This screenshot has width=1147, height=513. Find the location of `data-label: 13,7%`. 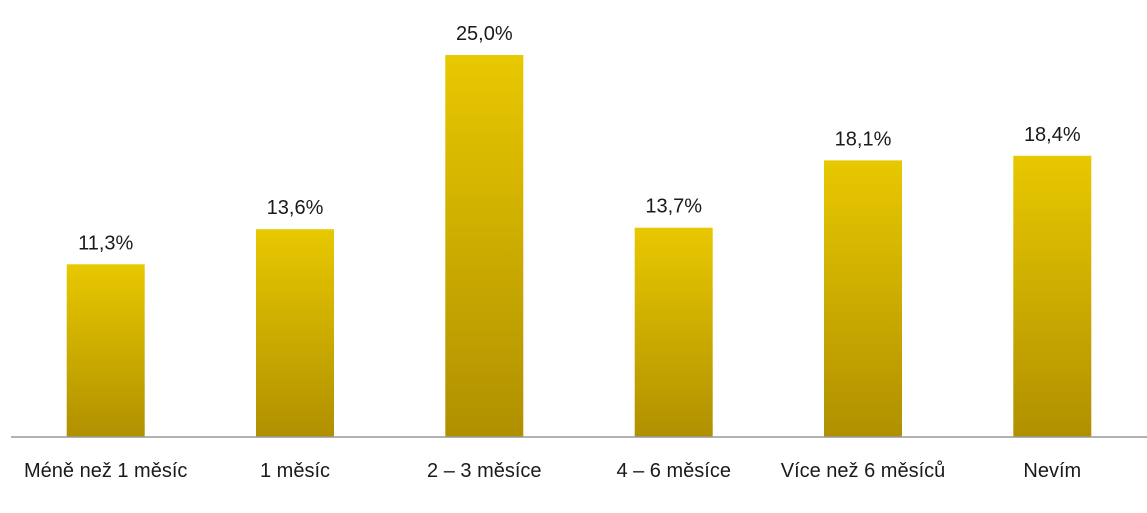

data-label: 13,7% is located at coordinates (673, 207).